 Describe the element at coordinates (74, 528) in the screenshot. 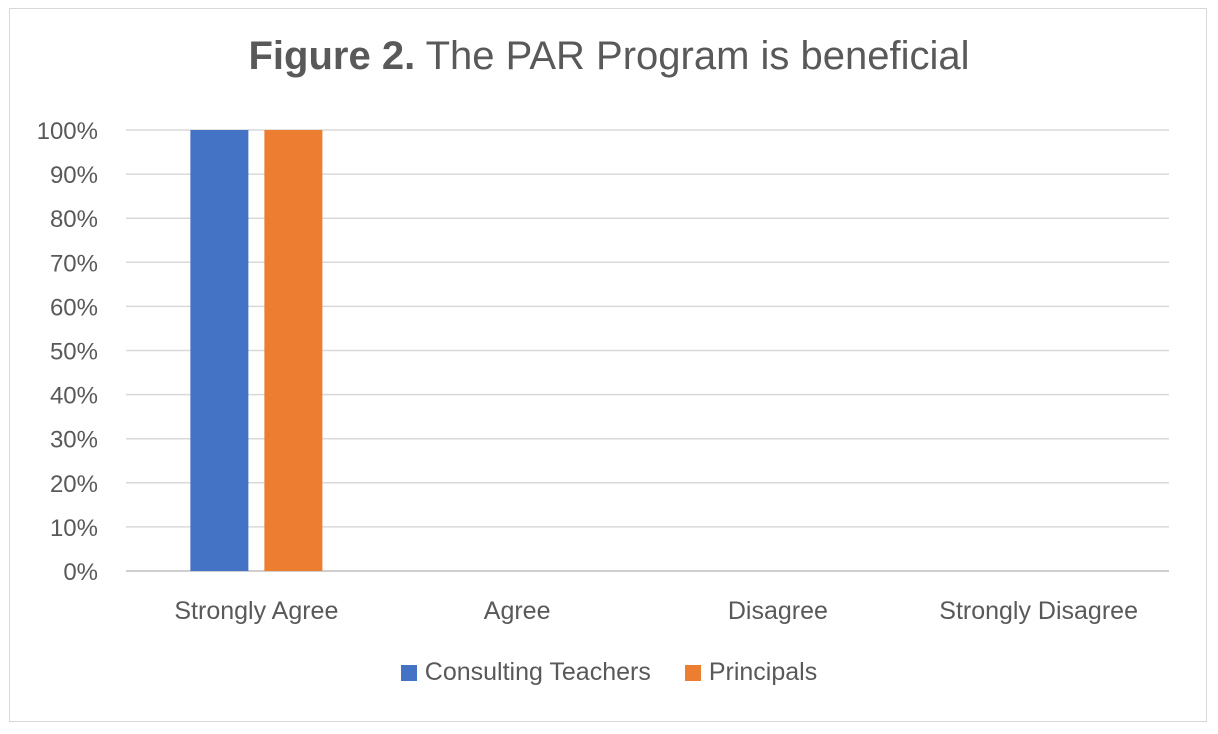

I see `y-tick-label: 10%` at that location.